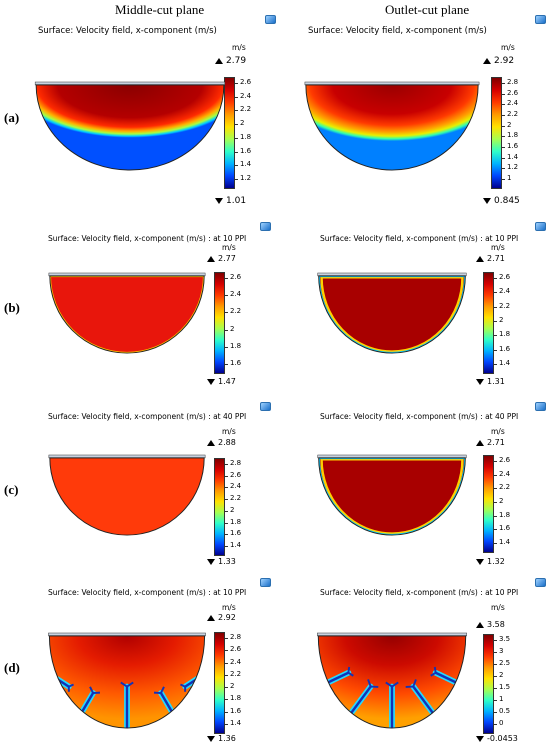  Describe the element at coordinates (498, 699) in the screenshot. I see `colorbar-tick-d-outlet-5: 1` at that location.